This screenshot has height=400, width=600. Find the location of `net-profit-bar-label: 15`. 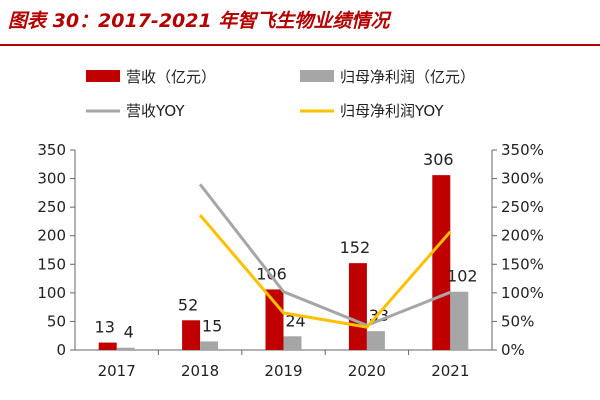

net-profit-bar-label: 15 is located at coordinates (212, 325).